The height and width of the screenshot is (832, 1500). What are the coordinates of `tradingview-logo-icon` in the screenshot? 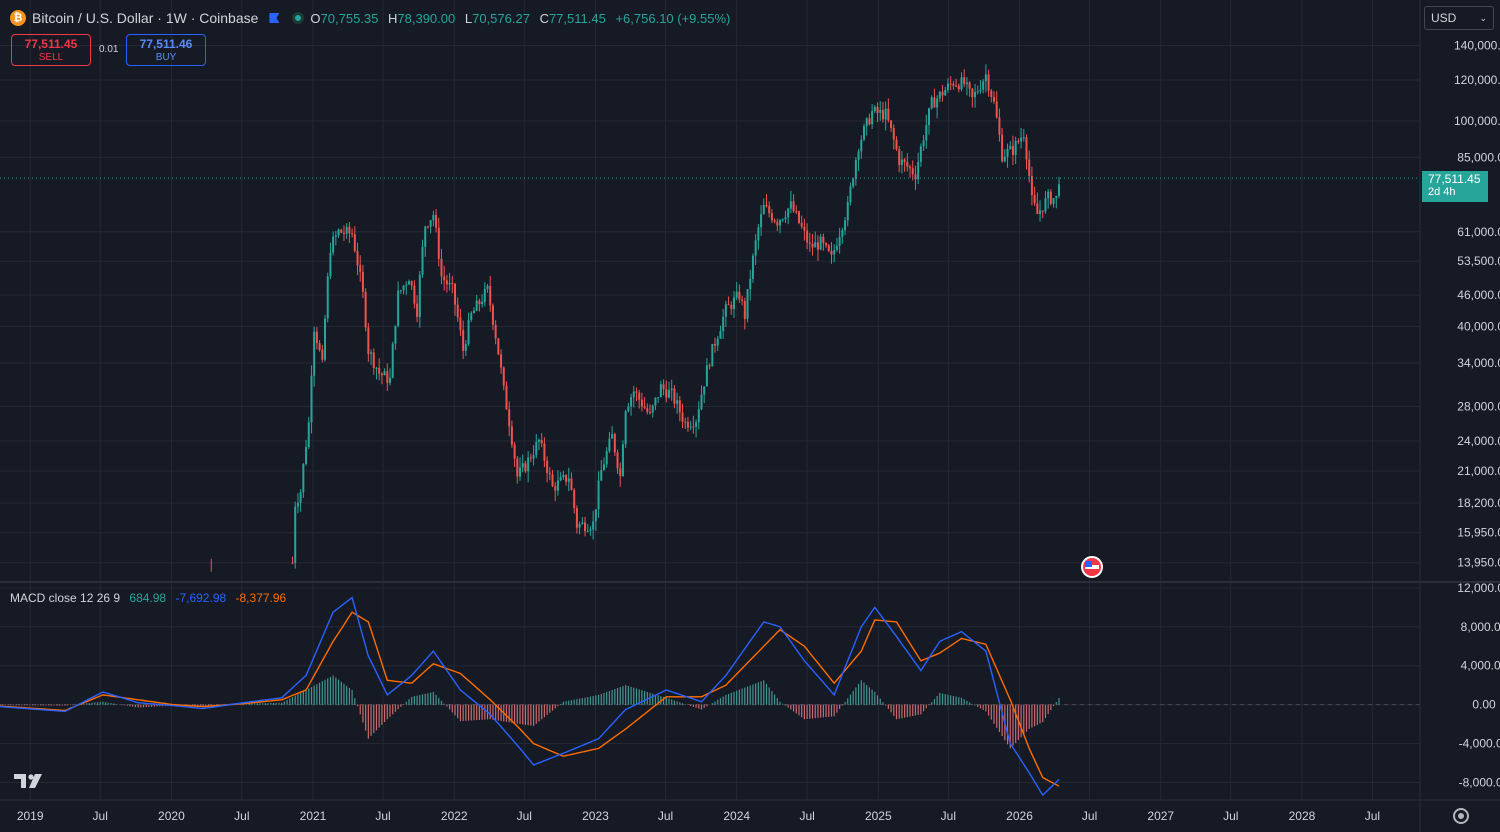 It's located at (30, 781).